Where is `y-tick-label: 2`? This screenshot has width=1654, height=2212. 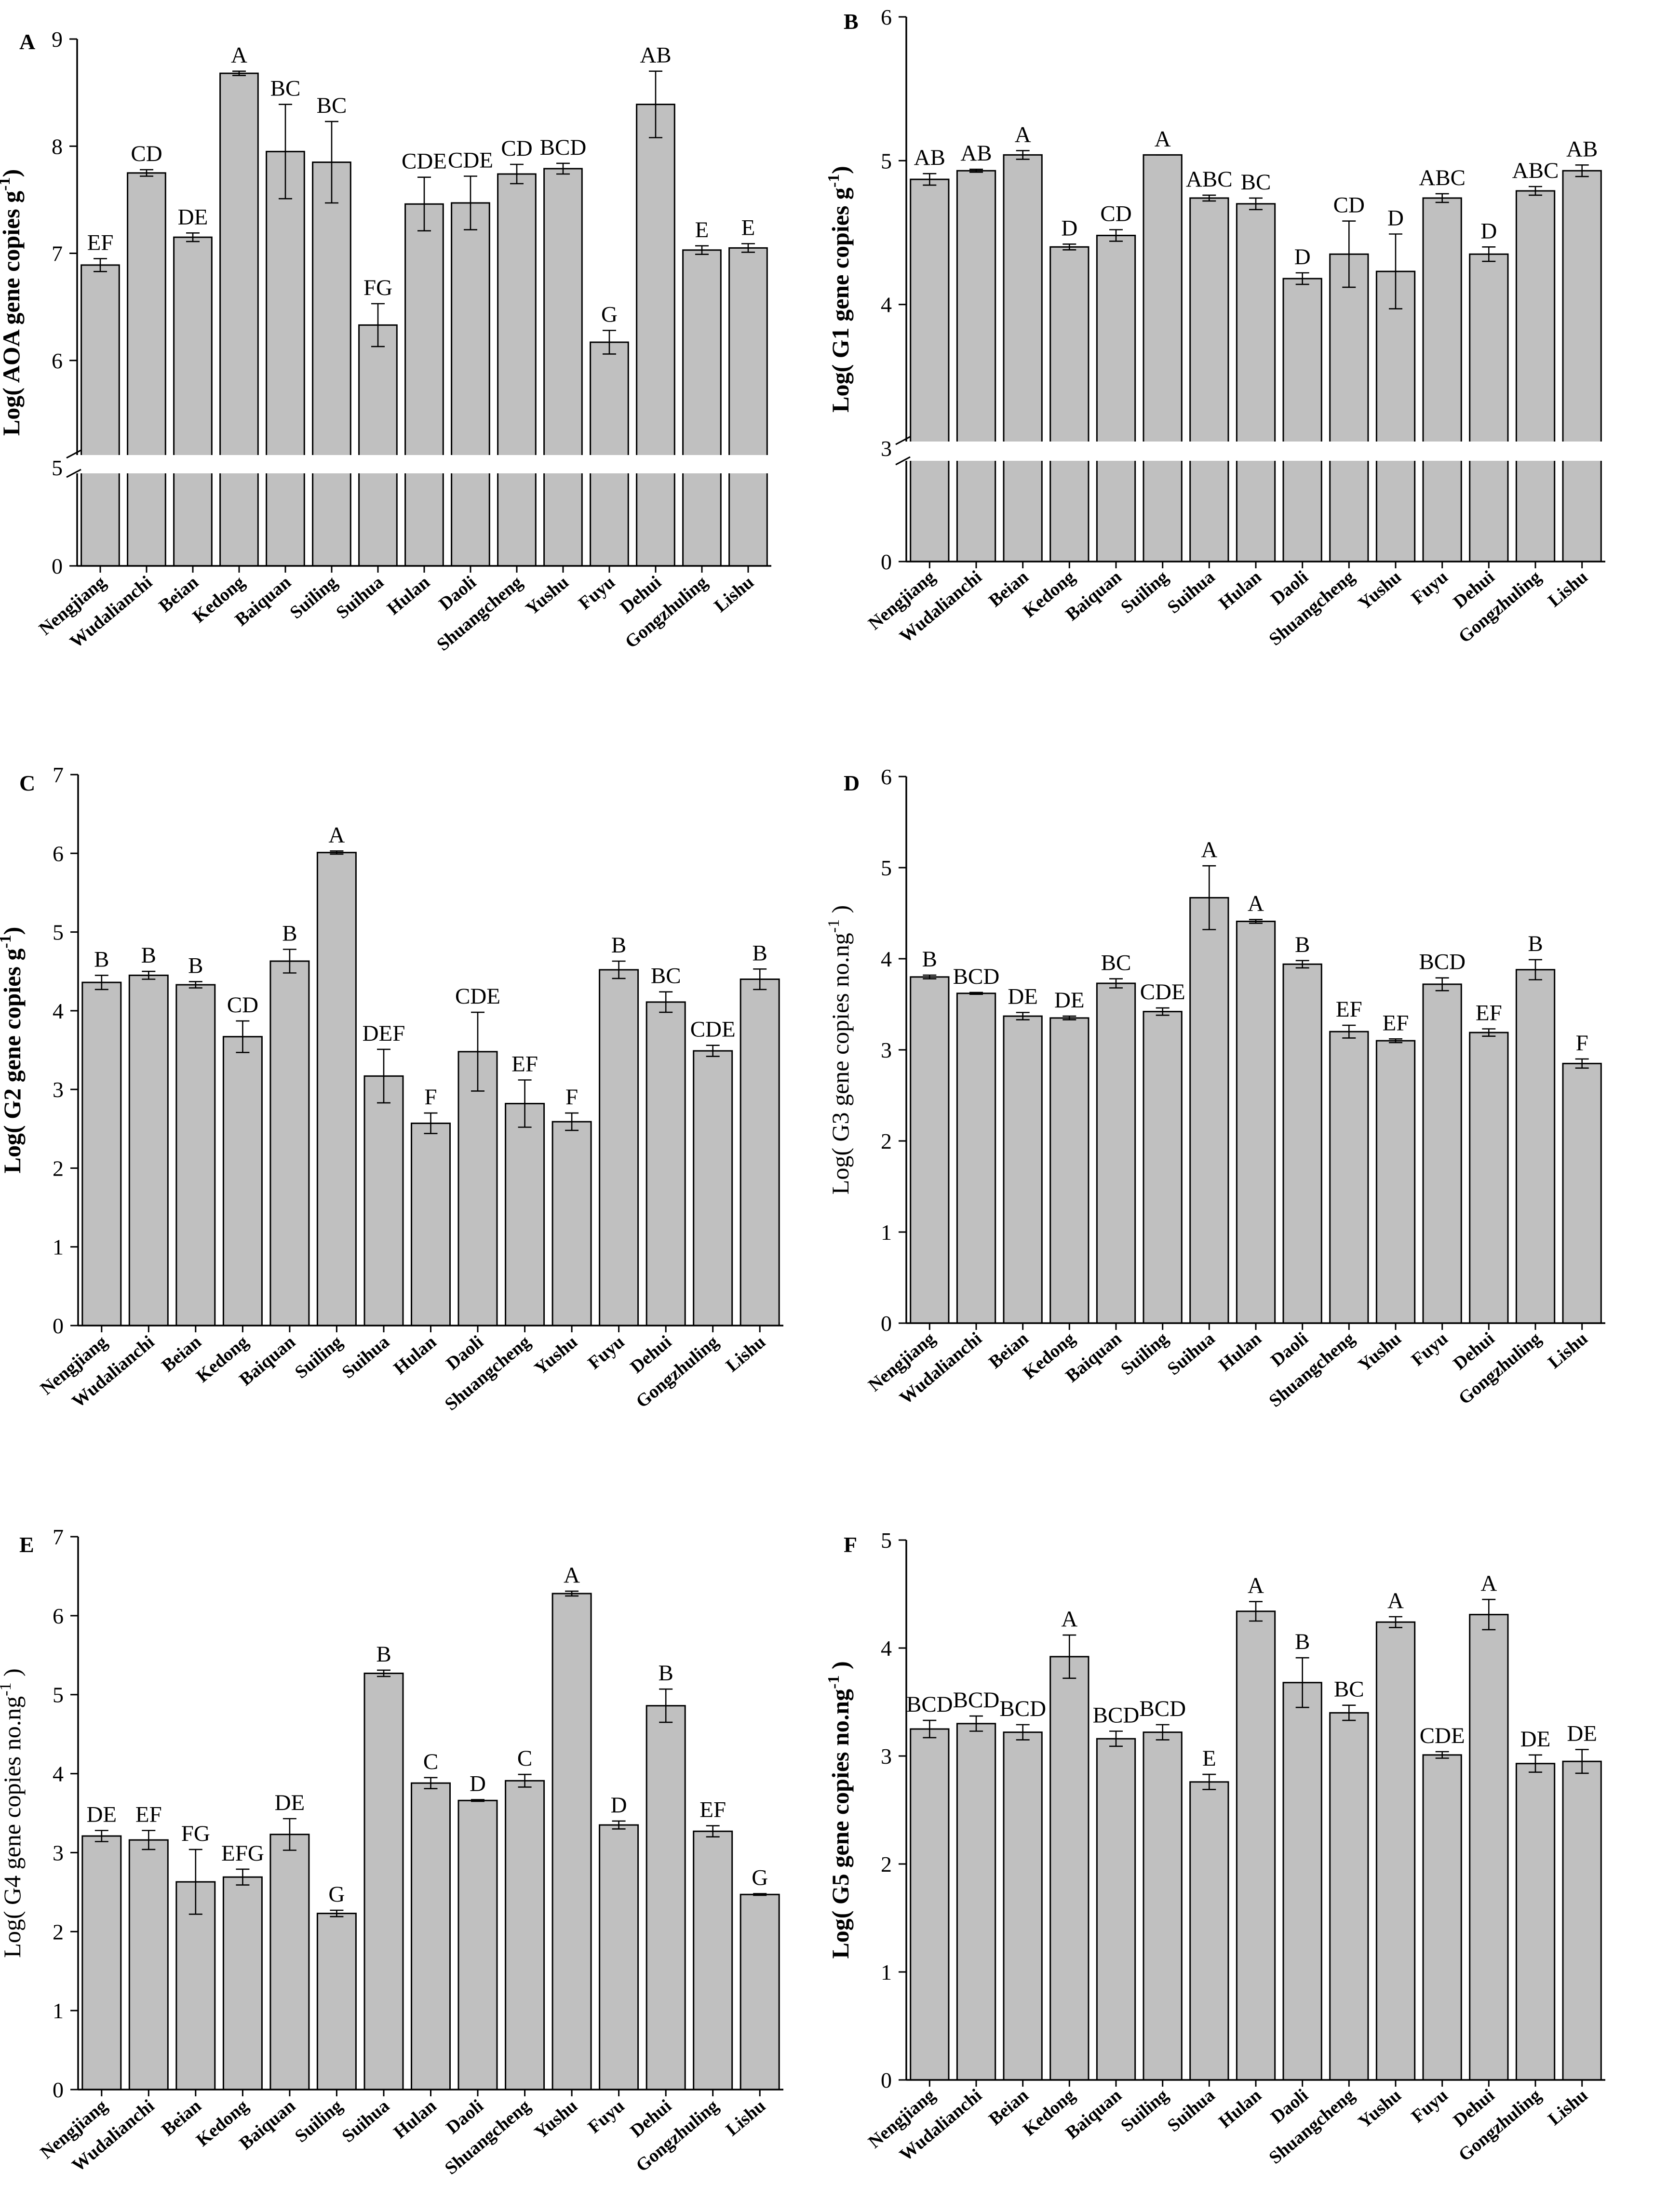 y-tick-label: 2 is located at coordinates (887, 1141).